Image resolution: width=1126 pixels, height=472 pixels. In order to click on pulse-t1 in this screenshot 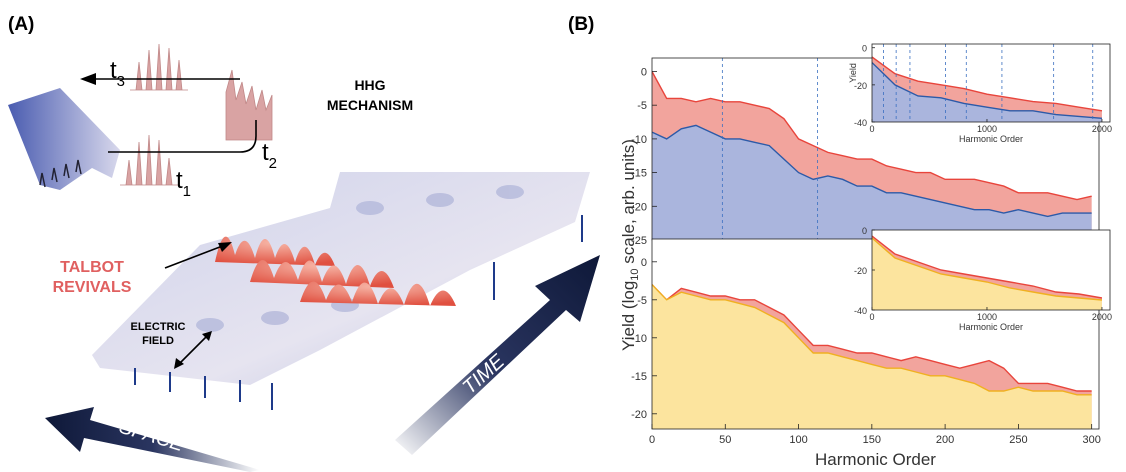, I will do `click(149, 160)`.